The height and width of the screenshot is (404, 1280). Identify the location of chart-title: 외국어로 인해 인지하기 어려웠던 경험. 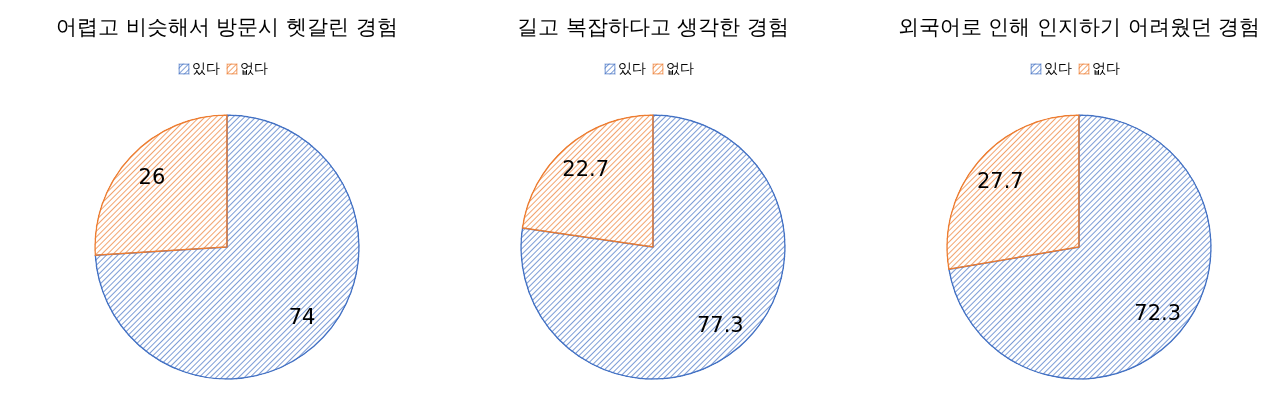
(1079, 27).